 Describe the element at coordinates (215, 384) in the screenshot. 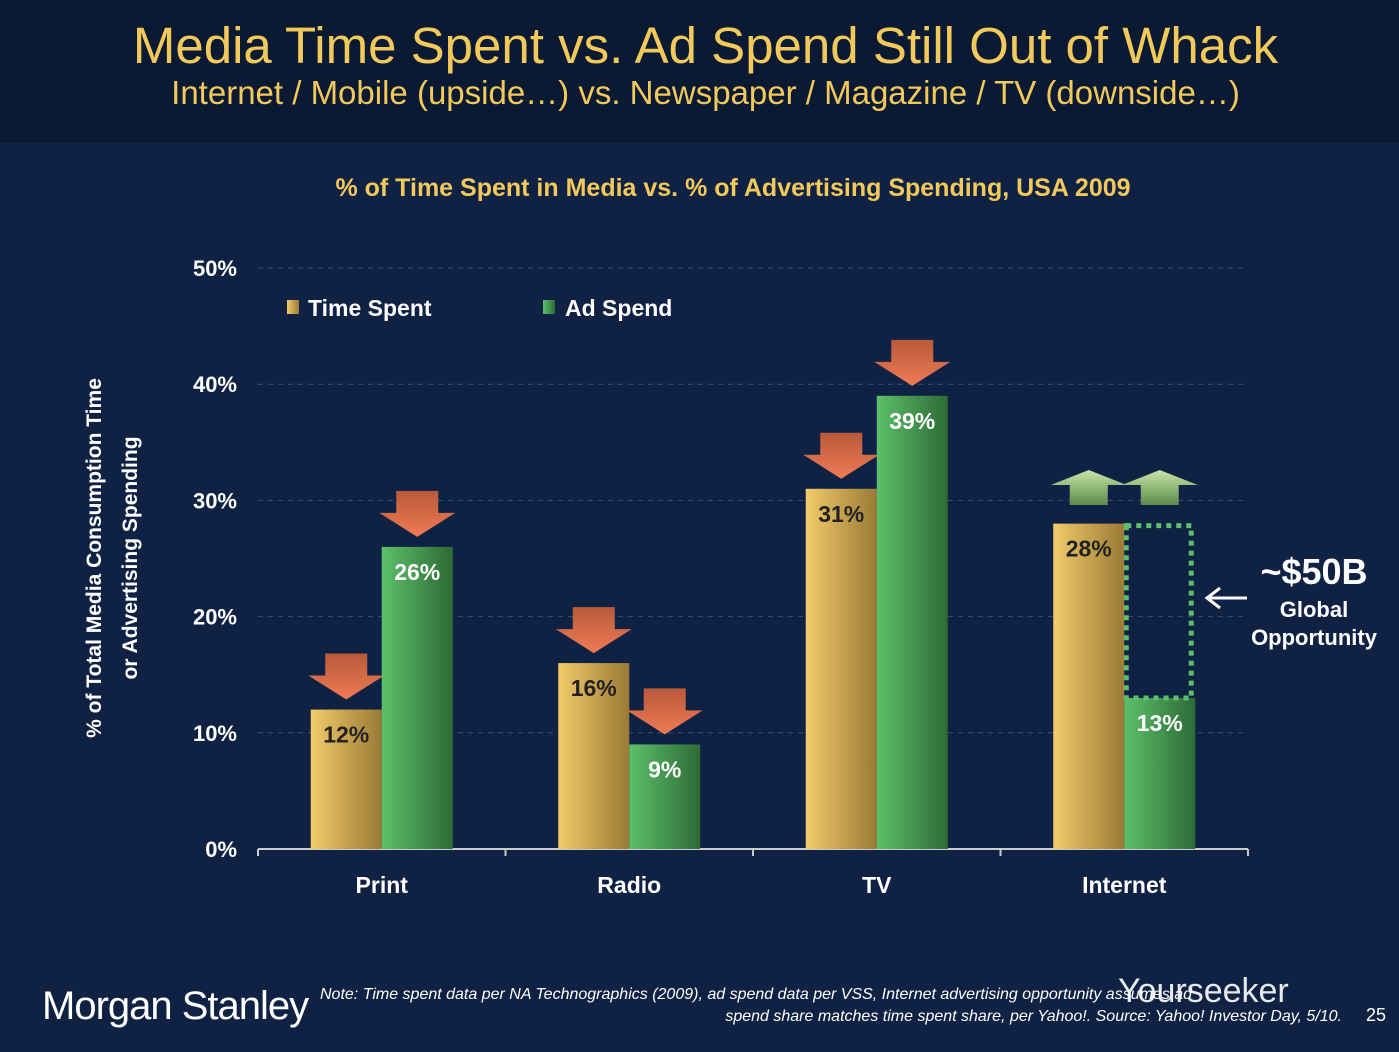

I see `y-tick-label: 40%` at that location.